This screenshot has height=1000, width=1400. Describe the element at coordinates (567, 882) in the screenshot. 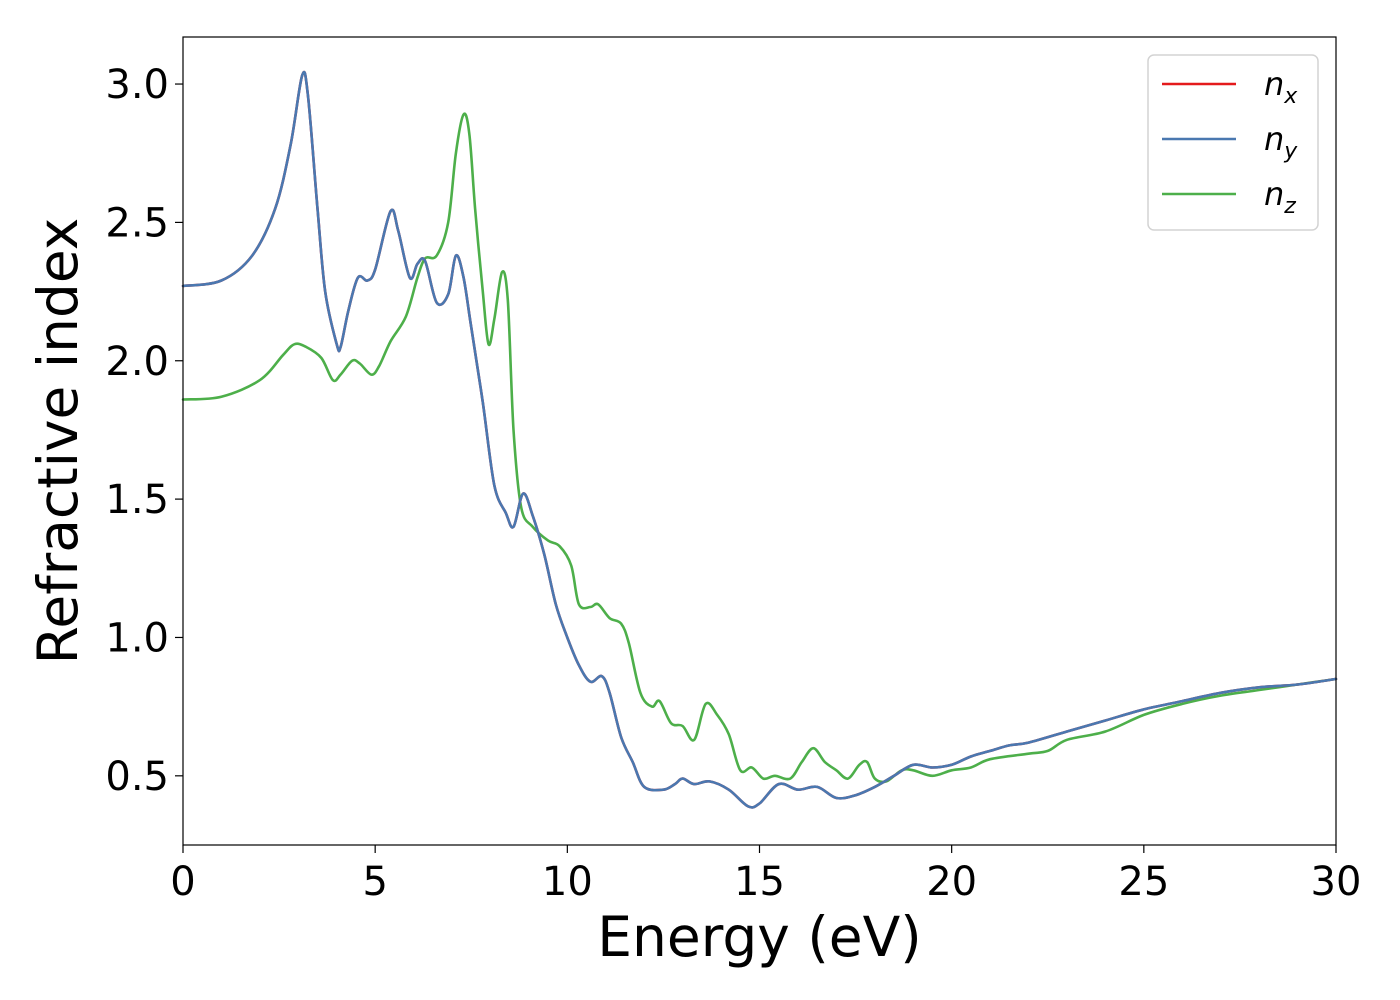

I see `x-tick-label: 10` at that location.